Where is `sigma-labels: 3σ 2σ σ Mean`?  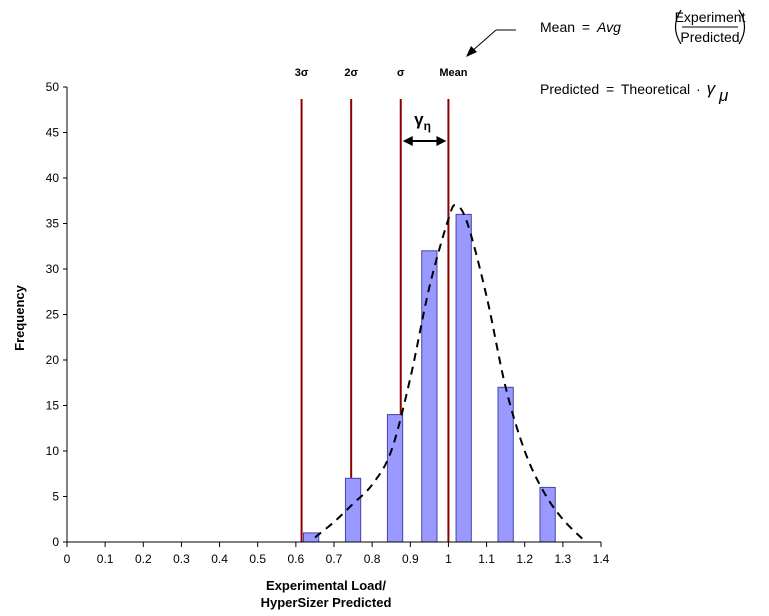 sigma-labels: 3σ 2σ σ Mean is located at coordinates (381, 73).